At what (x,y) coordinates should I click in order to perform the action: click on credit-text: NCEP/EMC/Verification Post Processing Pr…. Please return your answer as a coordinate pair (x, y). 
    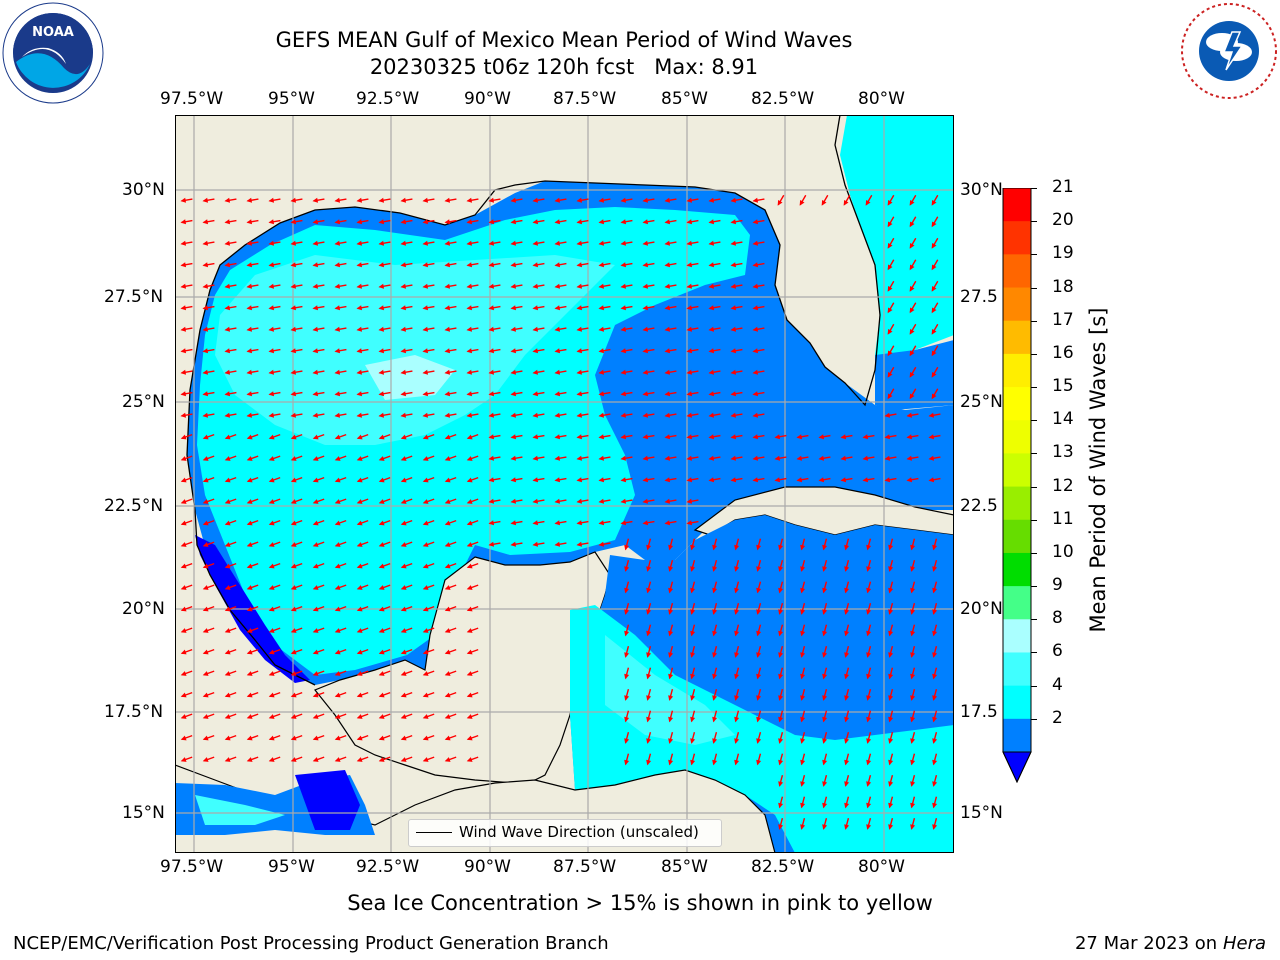
    Looking at the image, I should click on (311, 943).